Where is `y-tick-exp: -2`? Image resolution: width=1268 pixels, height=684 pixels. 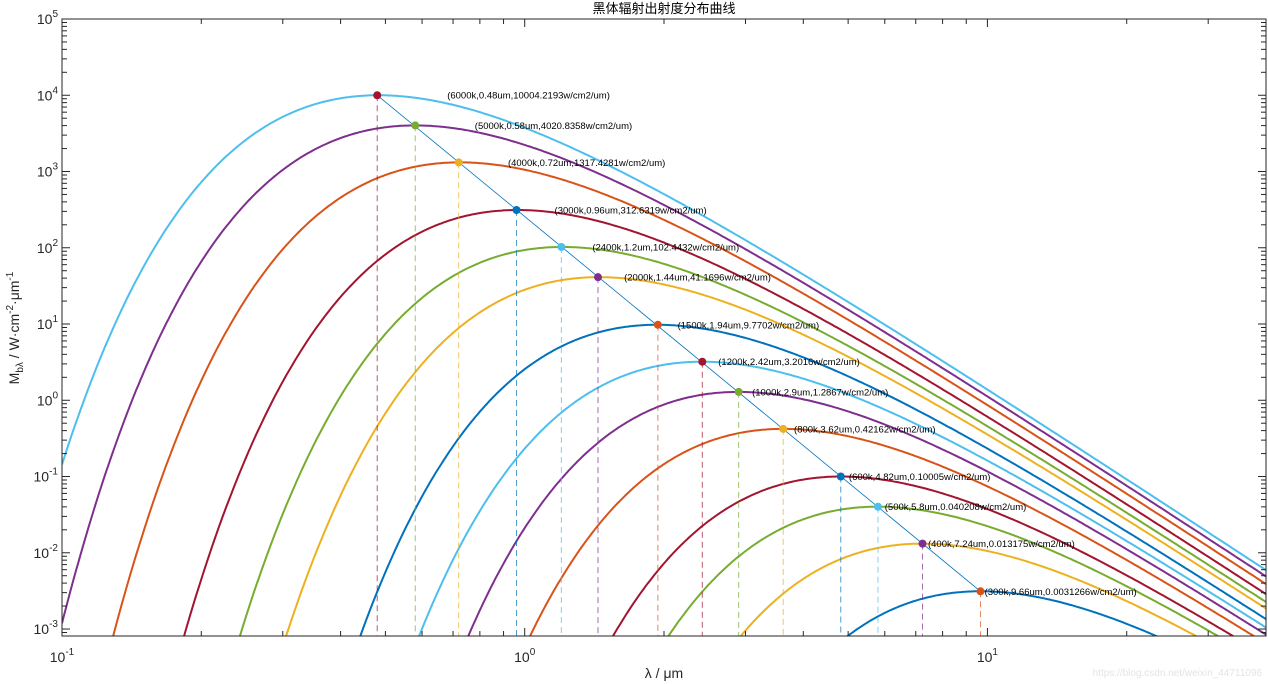 y-tick-exp: -2 is located at coordinates (53, 548).